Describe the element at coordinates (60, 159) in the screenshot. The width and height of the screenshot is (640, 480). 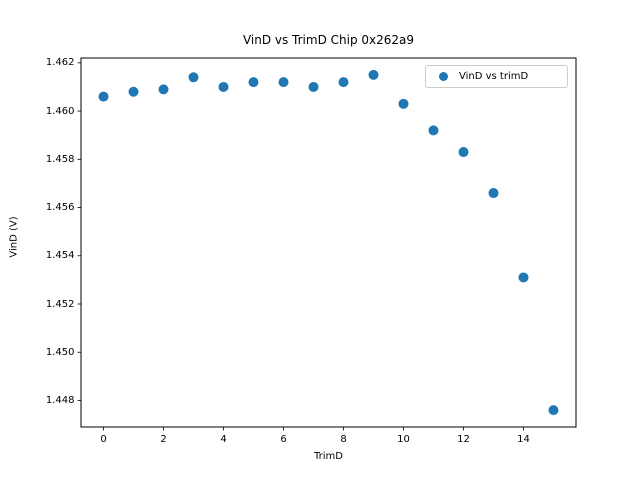
I see `y-tick-label: 1.458` at that location.